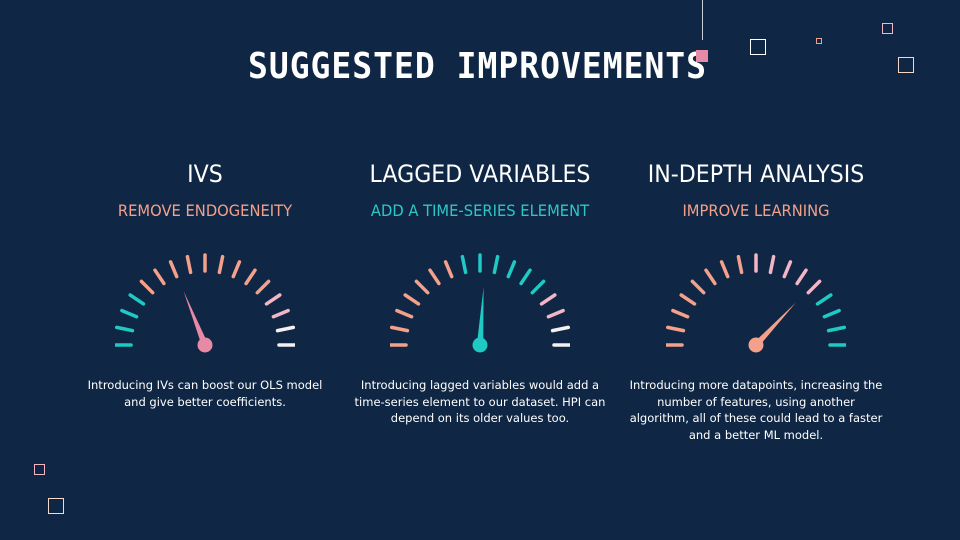 This screenshot has width=960, height=540. What do you see at coordinates (480, 174) in the screenshot?
I see `card-heading: LAGGED VARIABLES` at bounding box center [480, 174].